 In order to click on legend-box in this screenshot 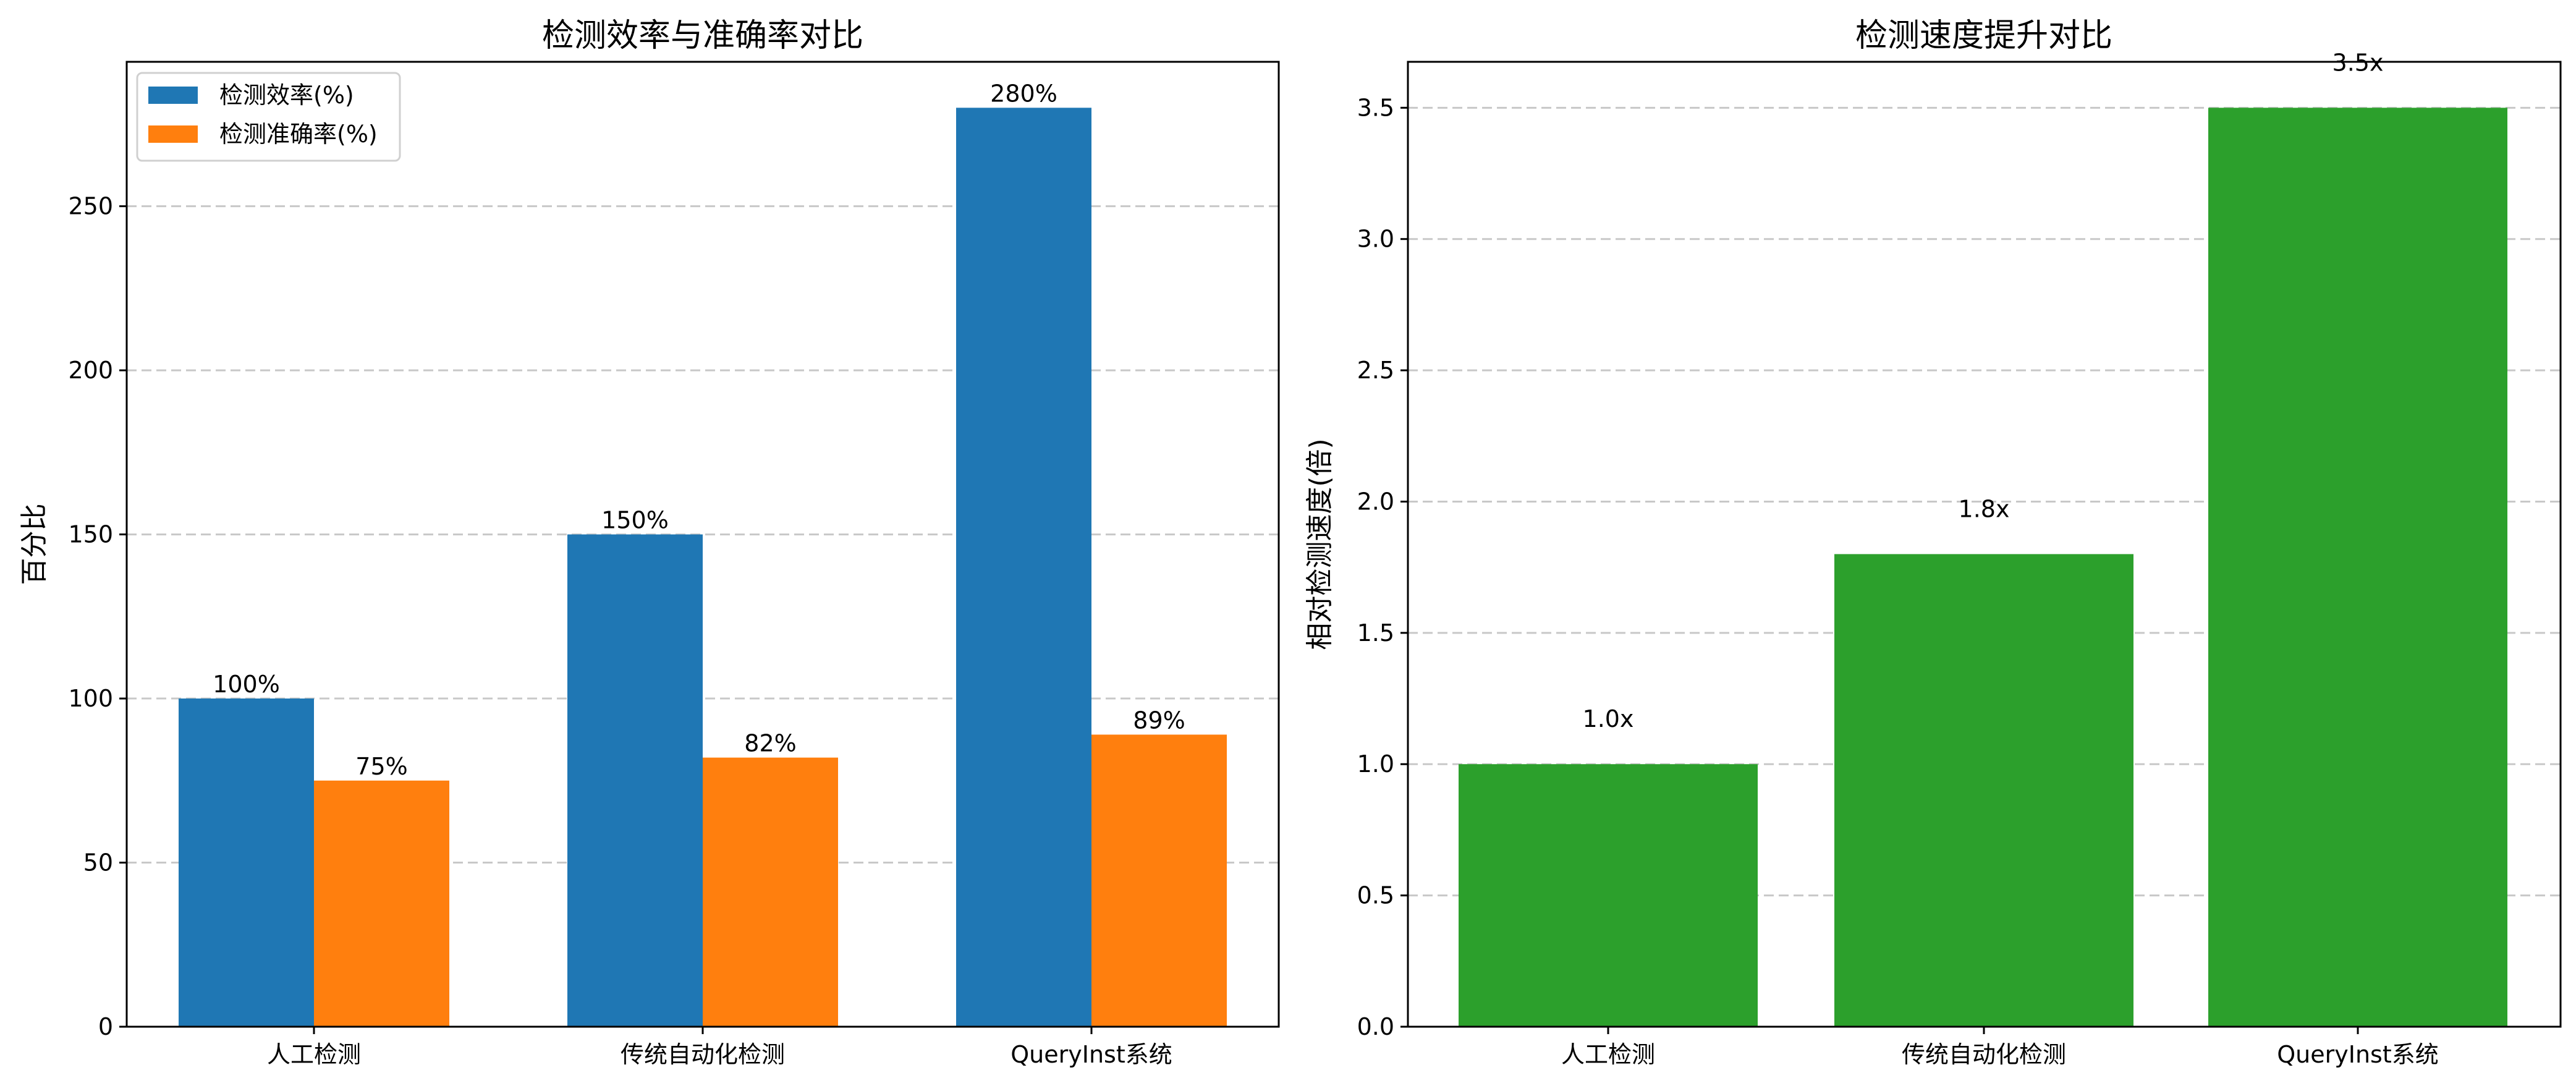, I will do `click(268, 117)`.